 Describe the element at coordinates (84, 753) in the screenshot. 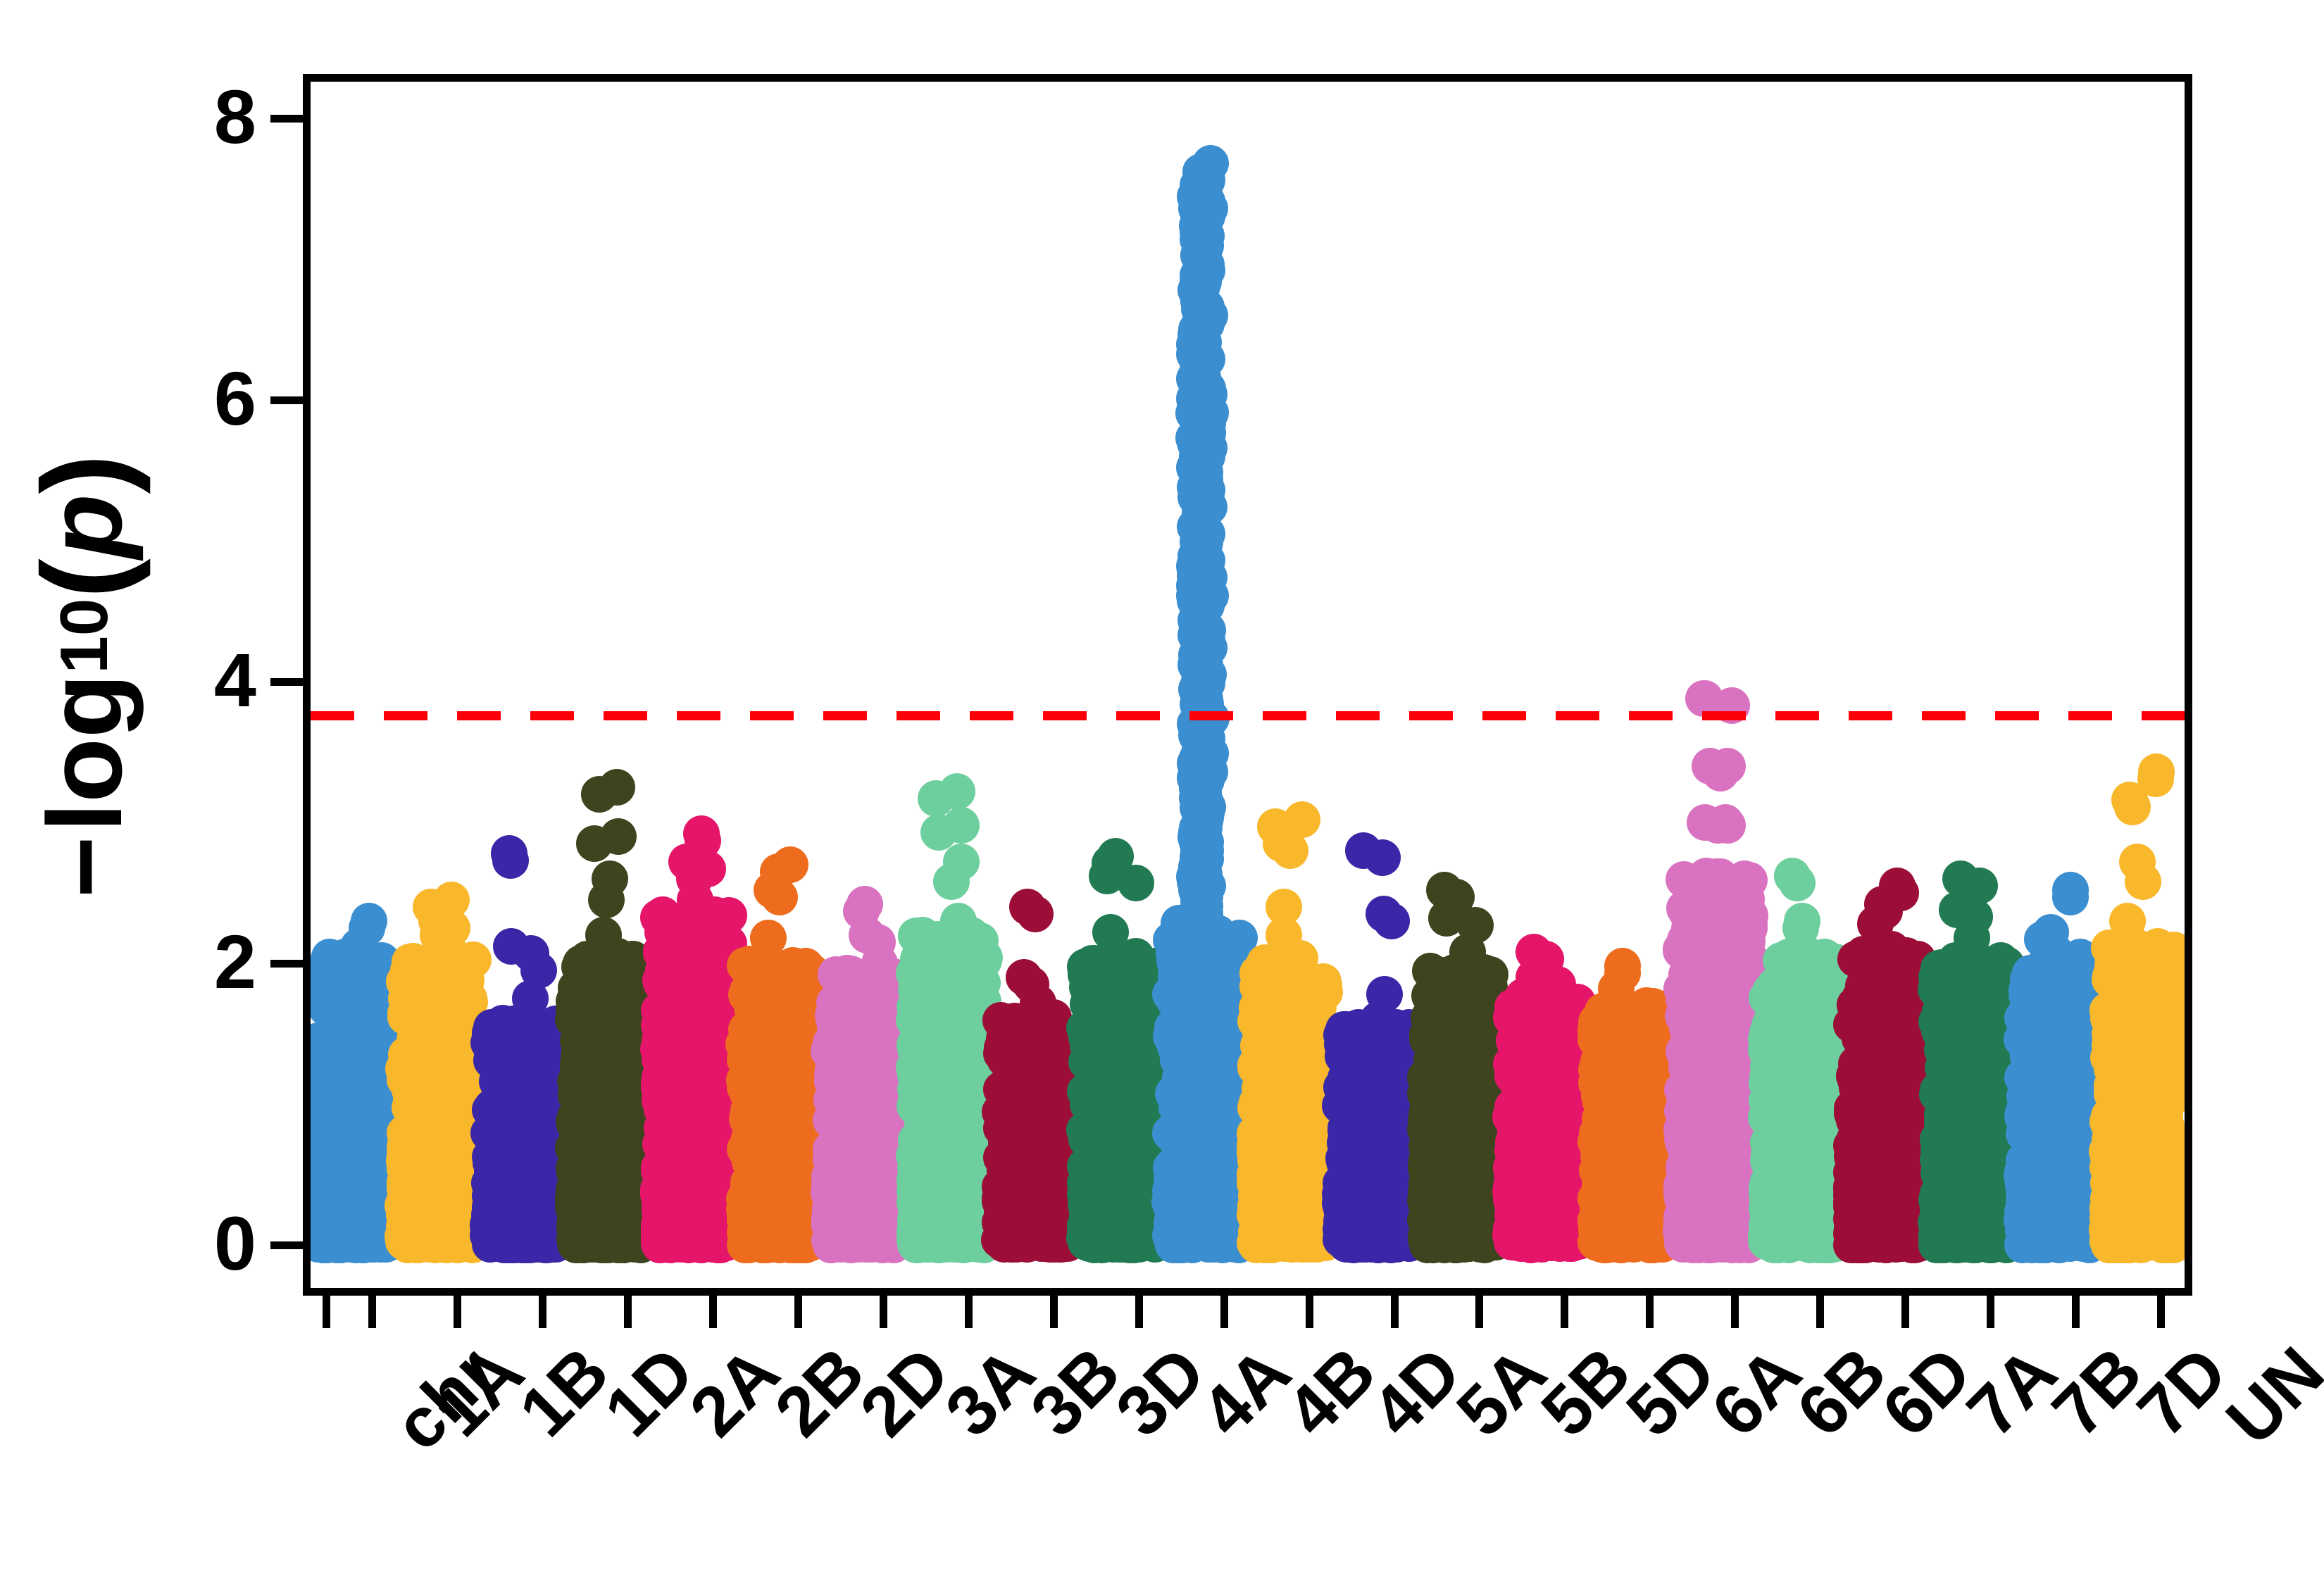

I see `y-axis-log-text: log` at that location.